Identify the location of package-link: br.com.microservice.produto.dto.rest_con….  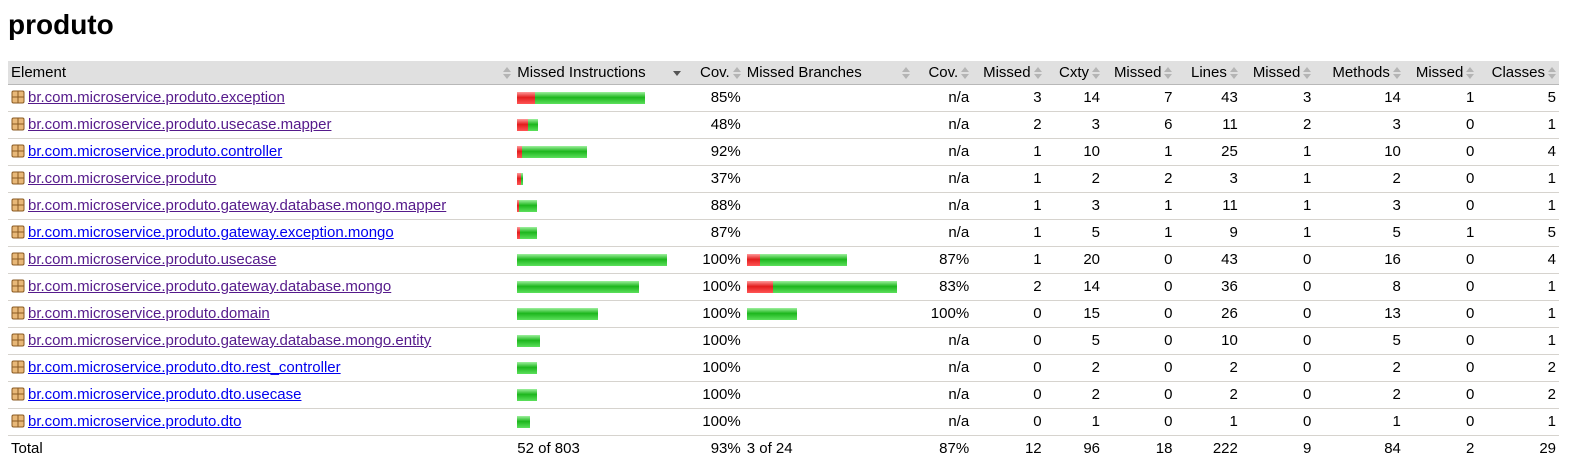
(184, 367).